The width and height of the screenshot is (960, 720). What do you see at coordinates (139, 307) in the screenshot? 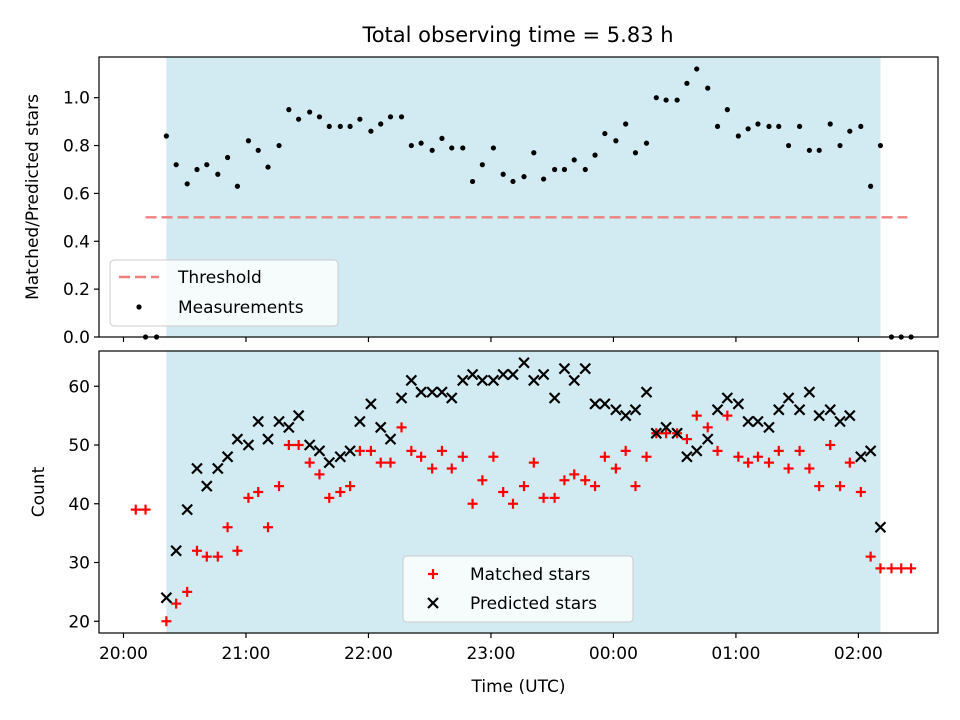
I see `legend-measurements-swatch` at bounding box center [139, 307].